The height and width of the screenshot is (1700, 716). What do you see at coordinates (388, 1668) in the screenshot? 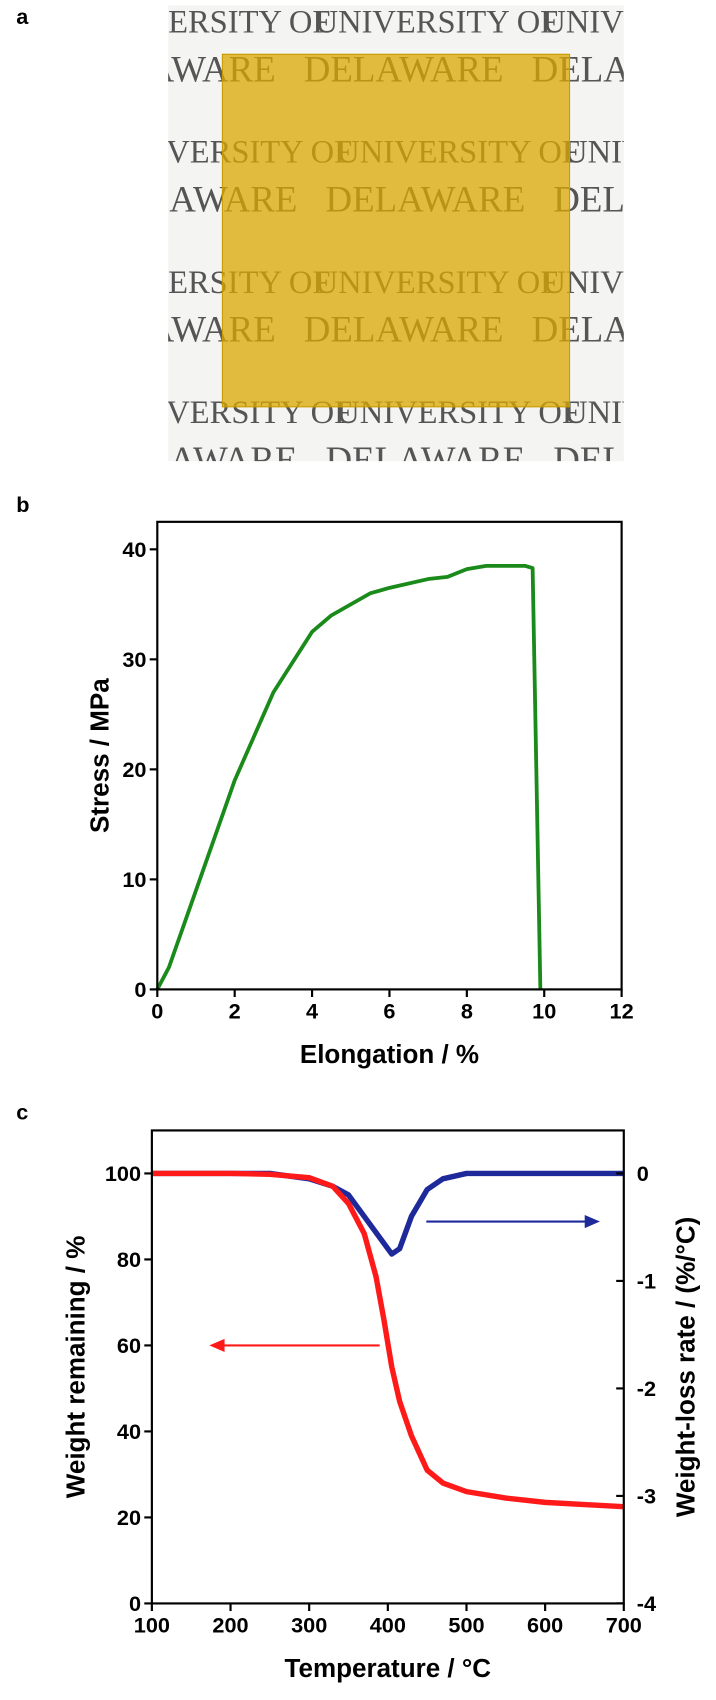
I see `x-axis-label: Temperature / °C` at bounding box center [388, 1668].